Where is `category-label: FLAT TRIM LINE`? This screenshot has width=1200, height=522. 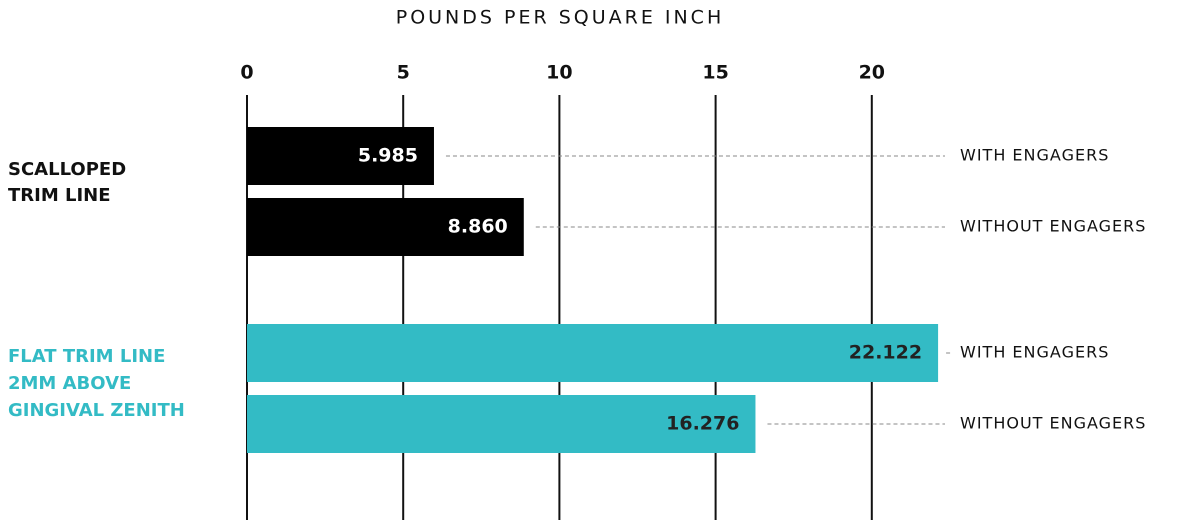 category-label: FLAT TRIM LINE is located at coordinates (86, 356).